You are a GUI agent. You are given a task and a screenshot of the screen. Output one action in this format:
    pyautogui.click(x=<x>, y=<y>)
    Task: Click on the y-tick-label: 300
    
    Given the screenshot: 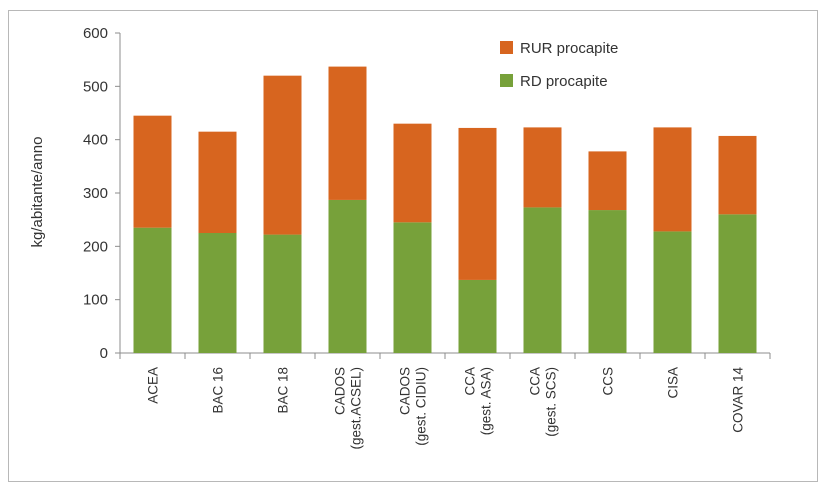 What is the action you would take?
    pyautogui.click(x=95, y=193)
    